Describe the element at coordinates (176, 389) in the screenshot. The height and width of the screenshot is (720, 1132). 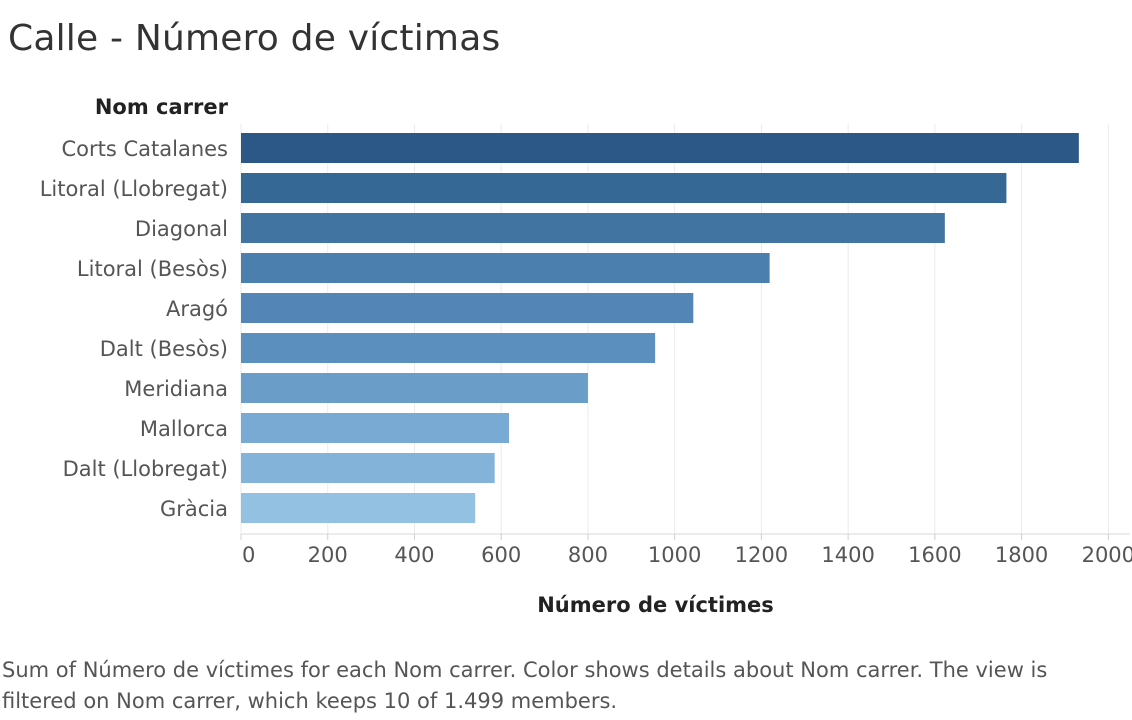
I see `category-label: Meridiana` at that location.